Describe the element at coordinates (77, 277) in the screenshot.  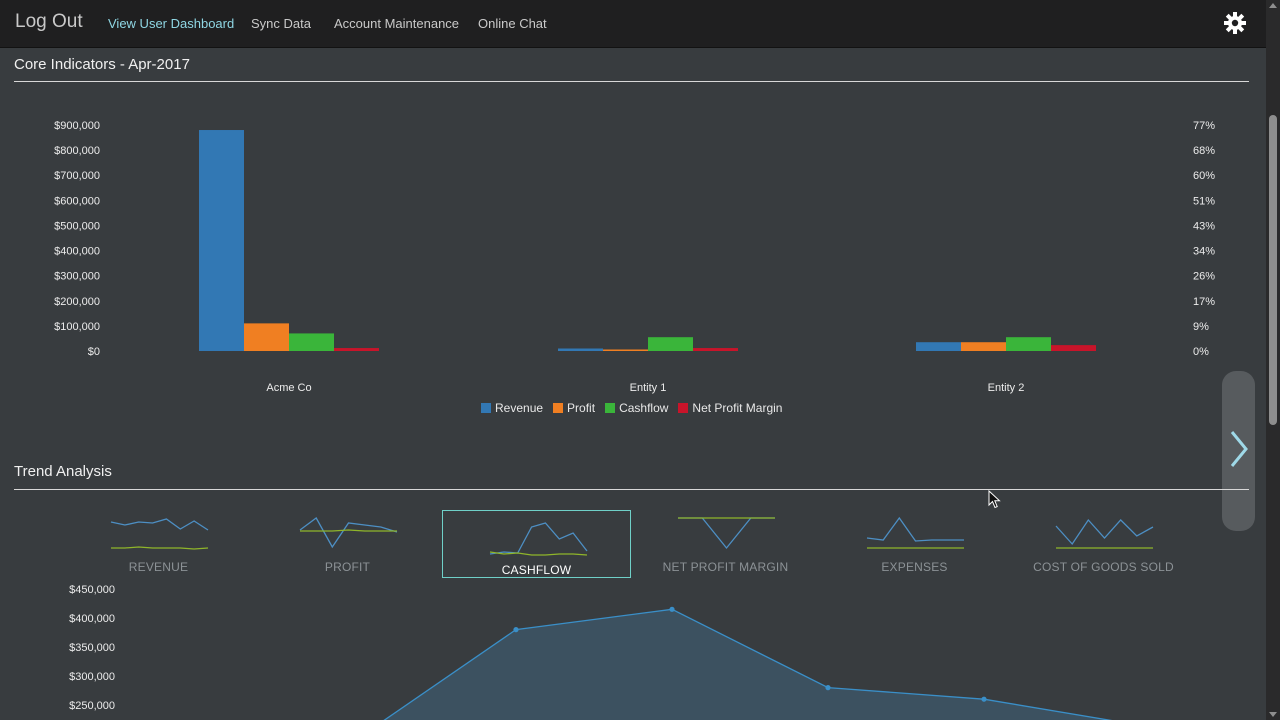
I see `left-axis-tick-label: $300,000` at that location.